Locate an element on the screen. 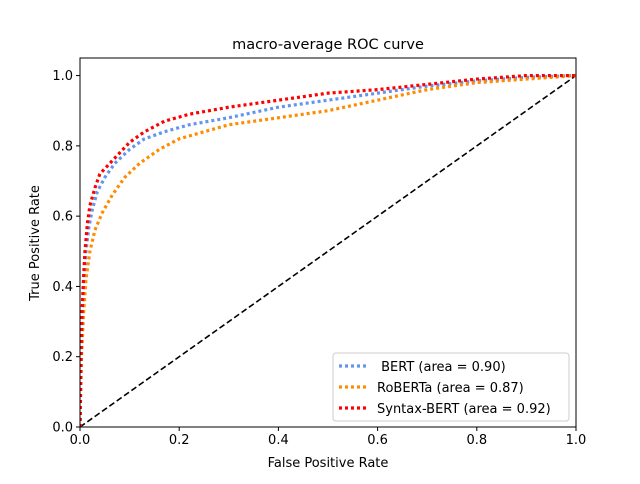  y-tick-label: 1.0 is located at coordinates (62, 76).